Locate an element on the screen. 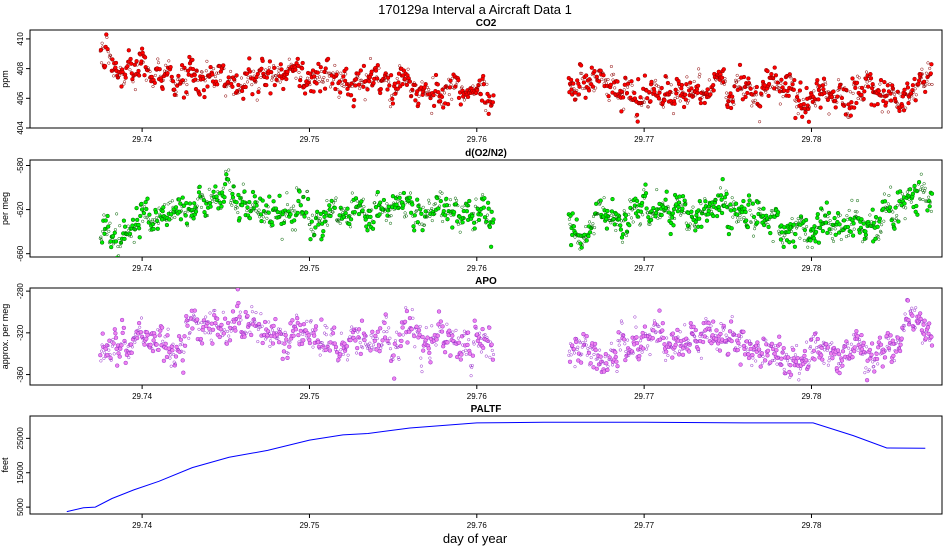  apo-xtick-label: 29.74 is located at coordinates (142, 396).